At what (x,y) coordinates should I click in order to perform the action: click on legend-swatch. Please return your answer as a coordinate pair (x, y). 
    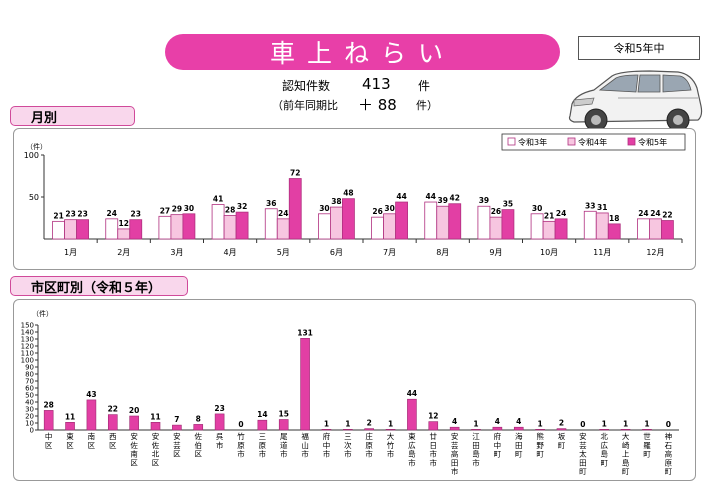
    Looking at the image, I should click on (511, 141).